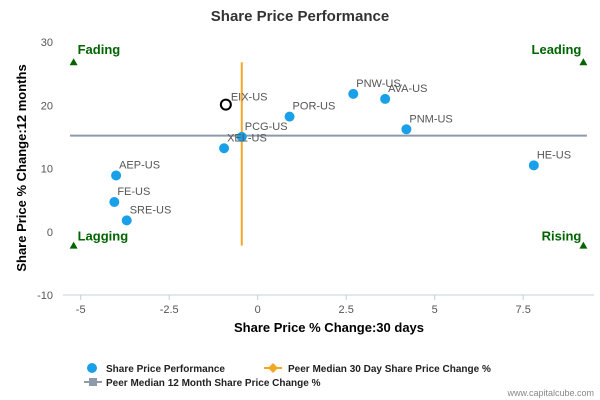 The height and width of the screenshot is (400, 600). What do you see at coordinates (47, 106) in the screenshot?
I see `y-tick-label: 20` at bounding box center [47, 106].